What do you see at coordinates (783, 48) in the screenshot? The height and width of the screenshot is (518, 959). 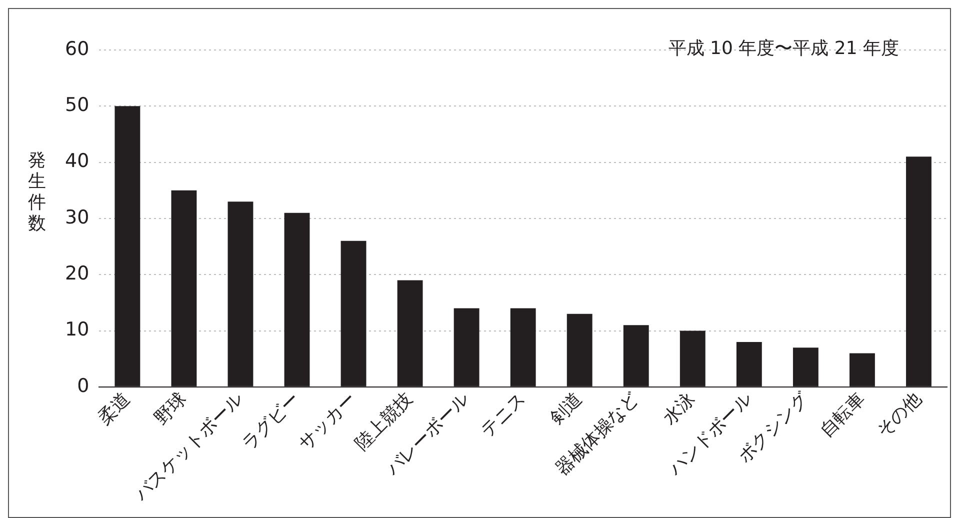 I see `annotation: 平成 10 年度〜平成 21 年度` at bounding box center [783, 48].